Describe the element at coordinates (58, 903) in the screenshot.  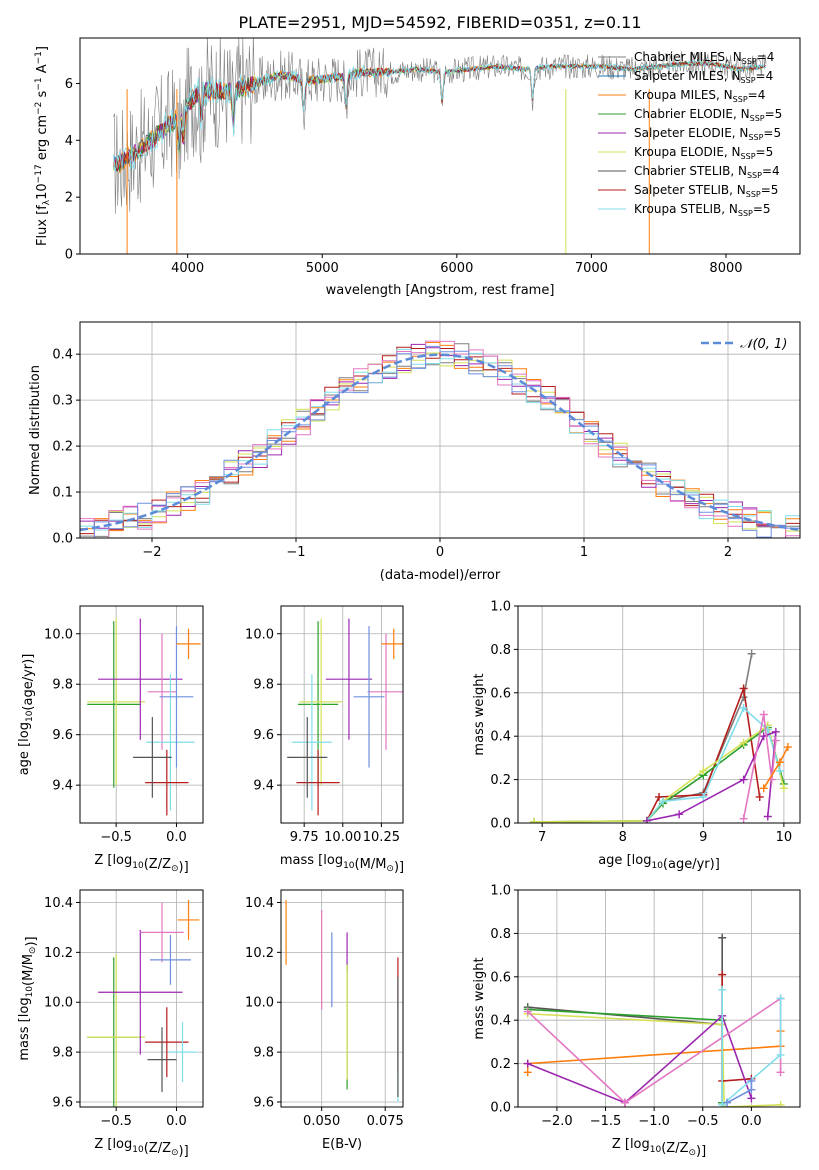
I see `y-tick-label: 10.4` at that location.